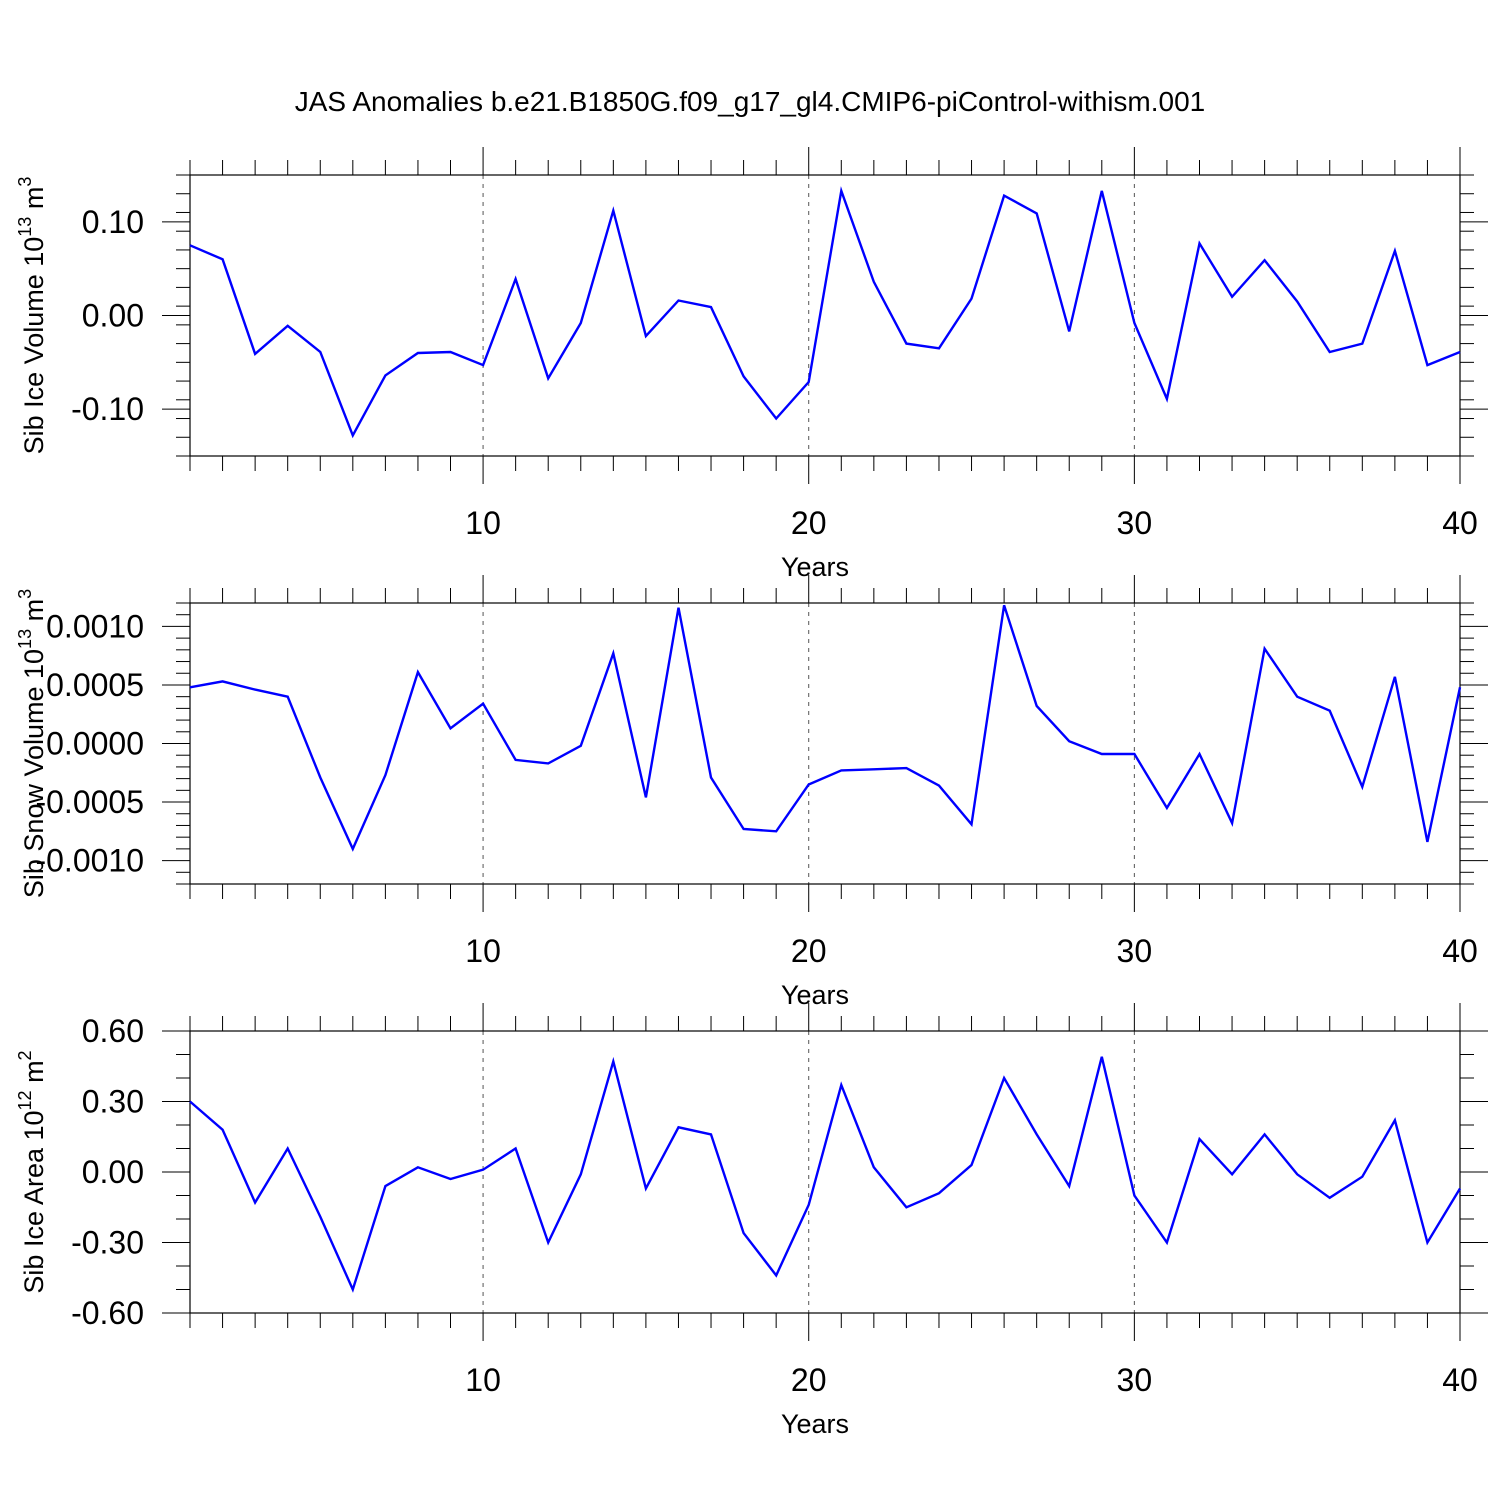 The image size is (1500, 1500). What do you see at coordinates (32, 316) in the screenshot?
I see `y-axis-label: Sib Ice Volume 1013 m3` at bounding box center [32, 316].